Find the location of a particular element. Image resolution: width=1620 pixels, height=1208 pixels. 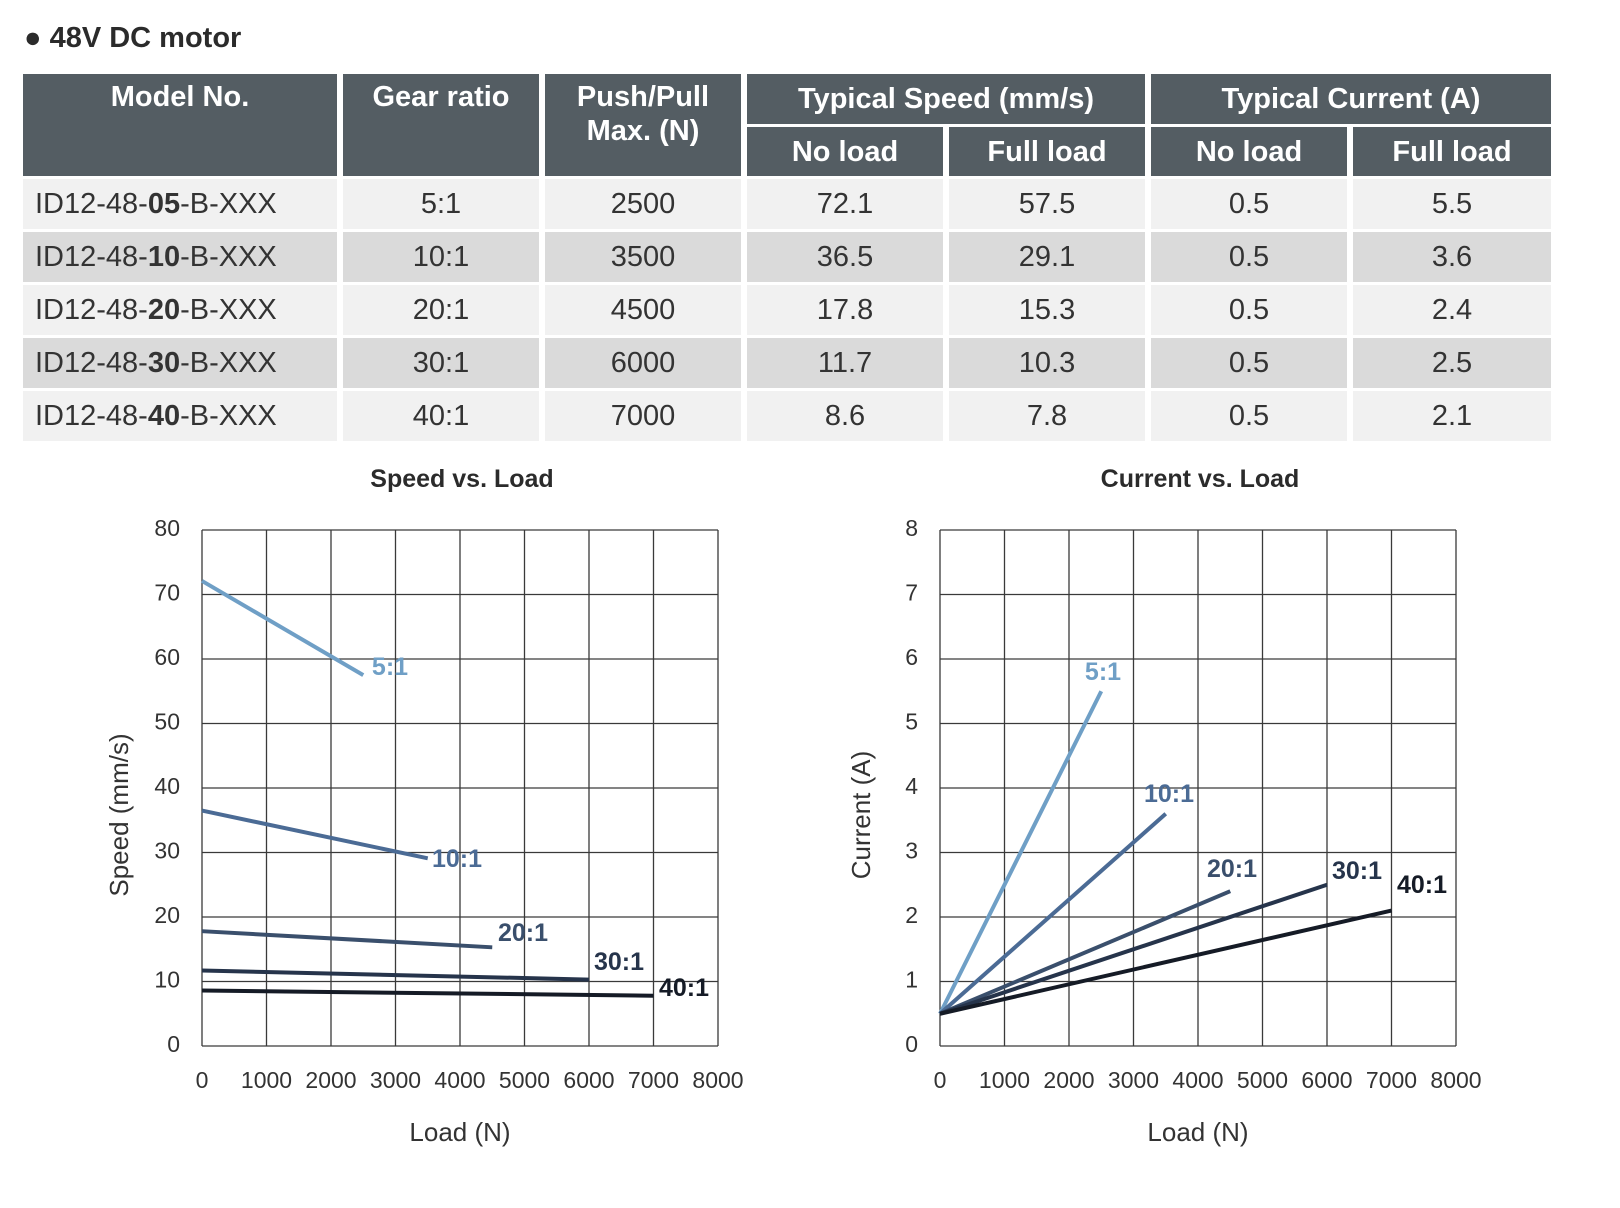

speed-x-tick-label: 1000 is located at coordinates (266, 1080).